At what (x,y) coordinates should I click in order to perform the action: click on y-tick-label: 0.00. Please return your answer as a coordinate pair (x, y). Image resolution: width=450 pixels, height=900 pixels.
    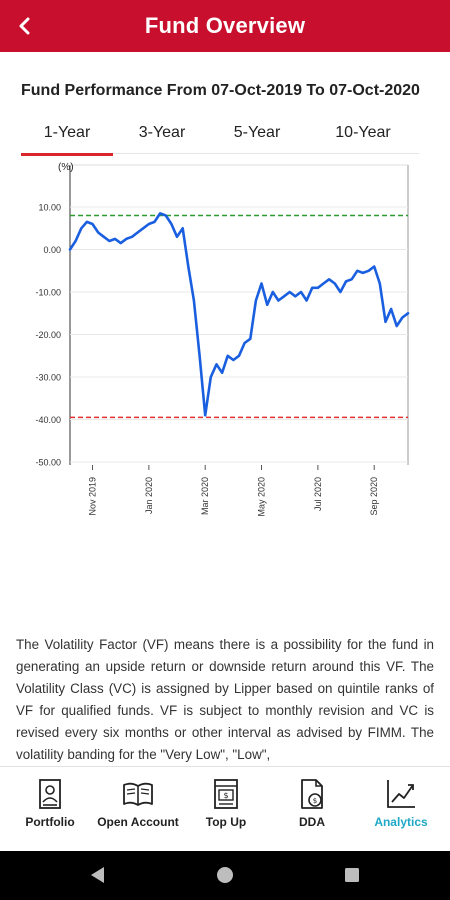
    Looking at the image, I should click on (52, 250).